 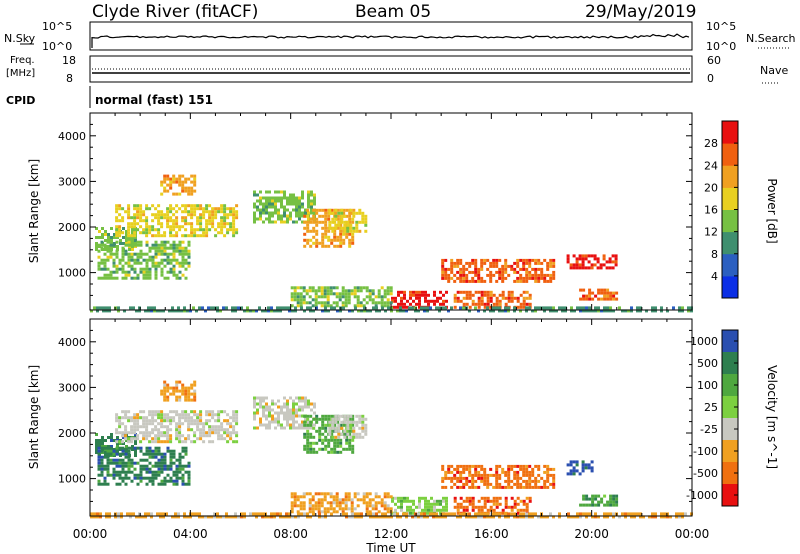 I want to click on cpid-value: normal (fast) 151, so click(x=154, y=100).